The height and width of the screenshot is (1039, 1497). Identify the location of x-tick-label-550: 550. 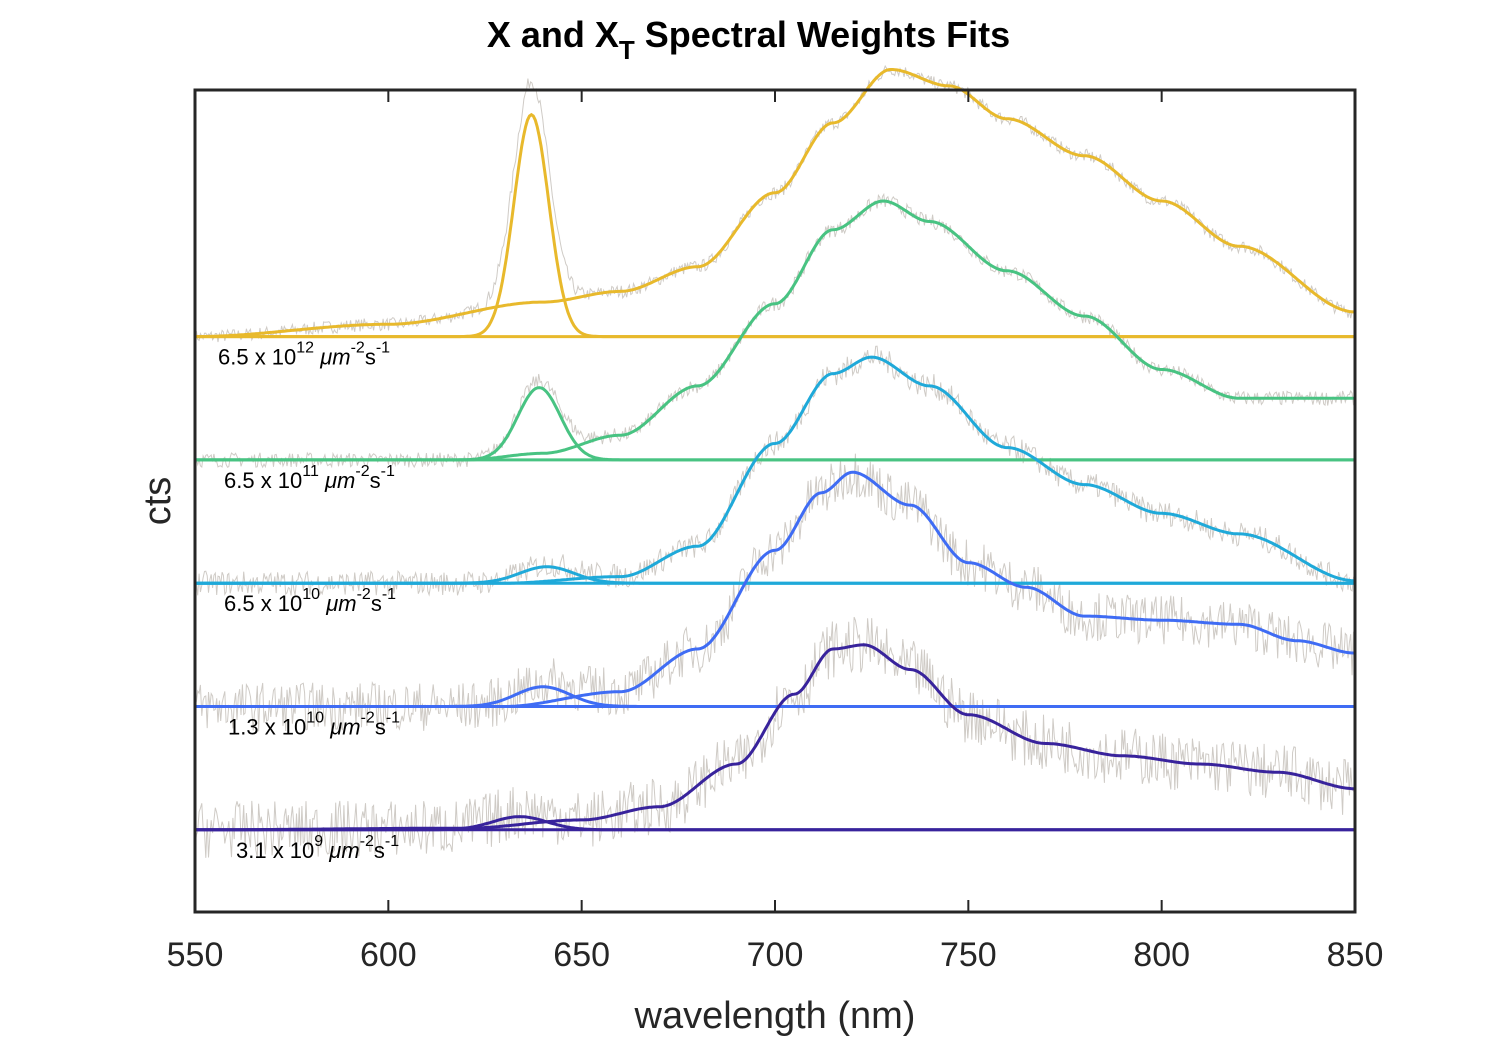
(195, 955).